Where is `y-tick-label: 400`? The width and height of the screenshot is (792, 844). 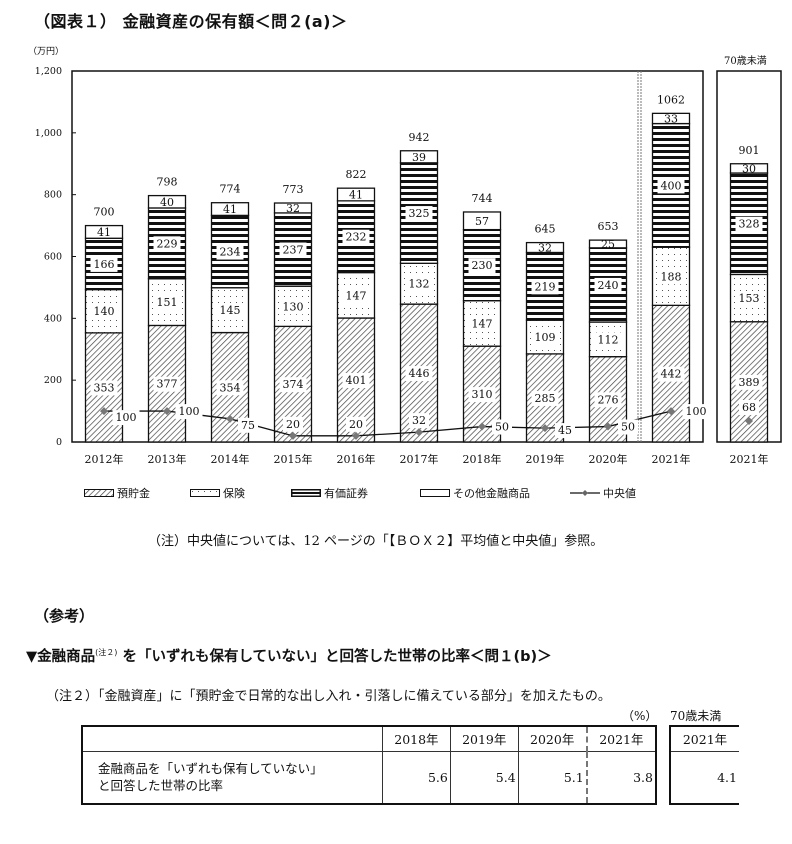
y-tick-label: 400 is located at coordinates (53, 318).